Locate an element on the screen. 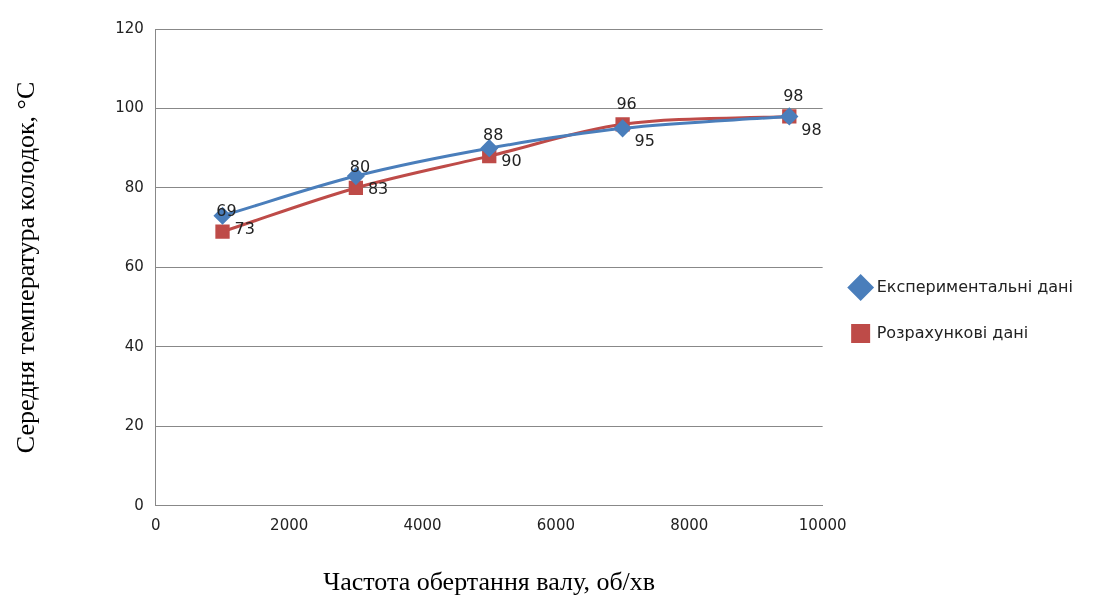 Image resolution: width=1115 pixels, height=613 pixels. data-label: 73 is located at coordinates (244, 228).